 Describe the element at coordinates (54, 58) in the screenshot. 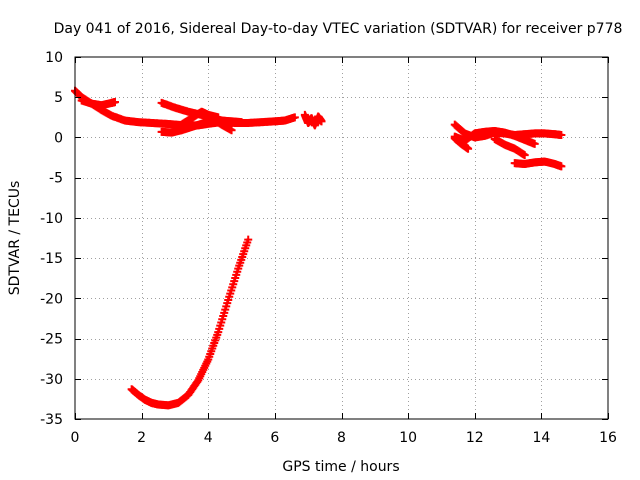

I see `y-tick-label: 10` at that location.